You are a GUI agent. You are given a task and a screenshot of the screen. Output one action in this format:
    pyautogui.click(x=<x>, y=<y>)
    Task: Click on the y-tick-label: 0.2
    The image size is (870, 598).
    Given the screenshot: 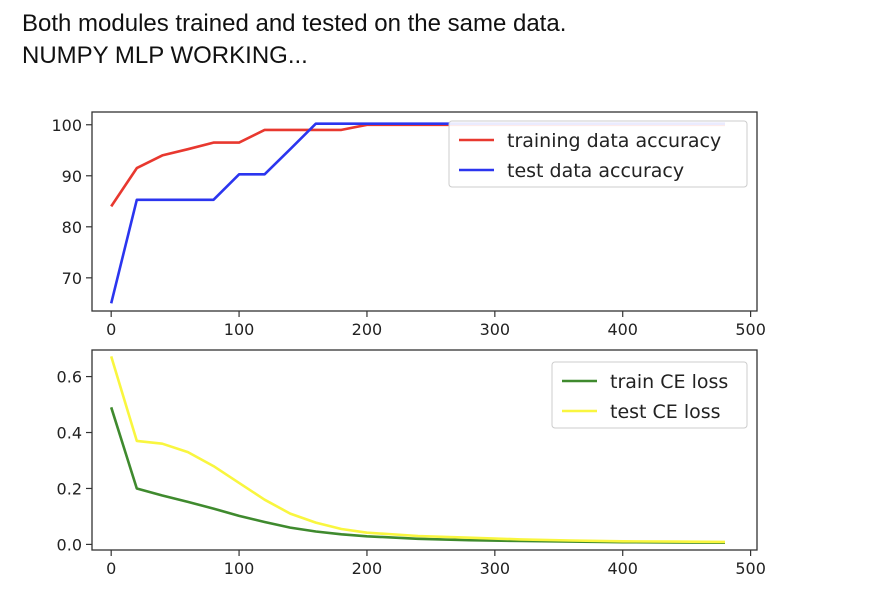 What is the action you would take?
    pyautogui.click(x=69, y=488)
    